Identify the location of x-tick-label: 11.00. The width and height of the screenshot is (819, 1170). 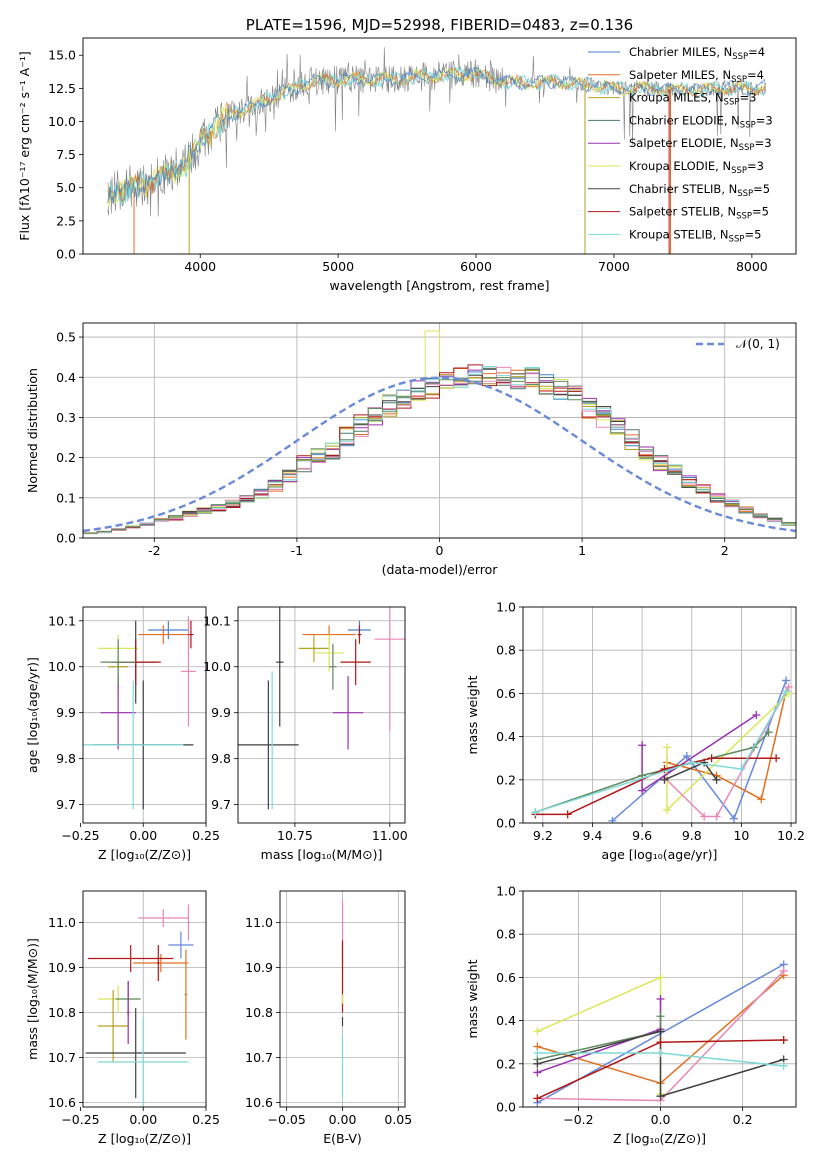
(390, 835).